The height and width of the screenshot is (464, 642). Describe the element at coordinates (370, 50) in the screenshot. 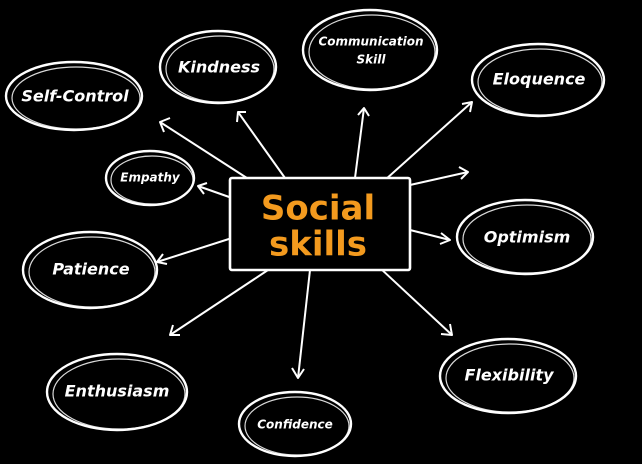

I see `node-communication-skill: Communication Skill` at that location.